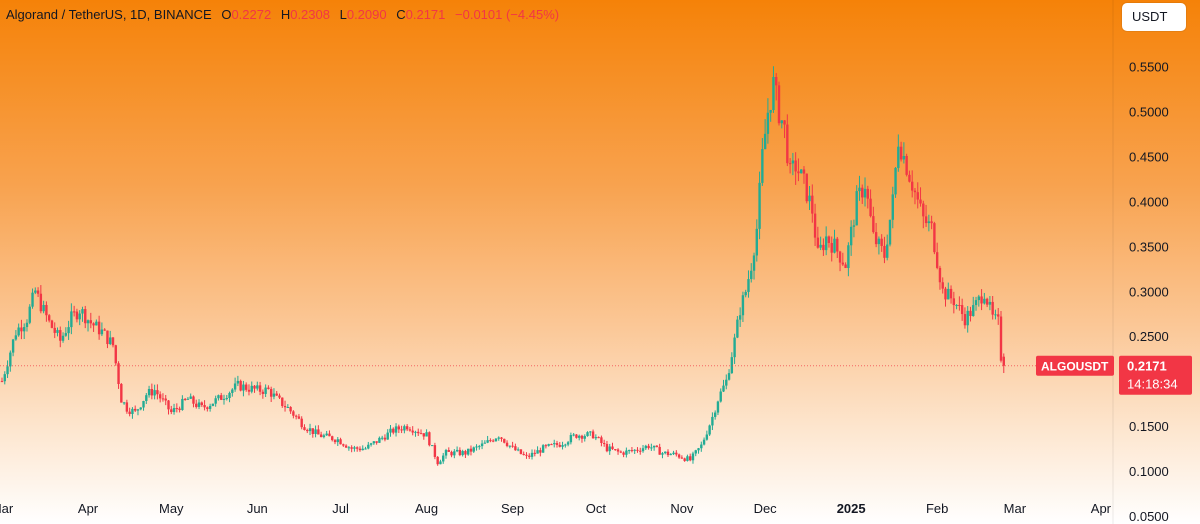 The height and width of the screenshot is (524, 1200). What do you see at coordinates (1154, 17) in the screenshot?
I see `currency-button: USDT` at bounding box center [1154, 17].